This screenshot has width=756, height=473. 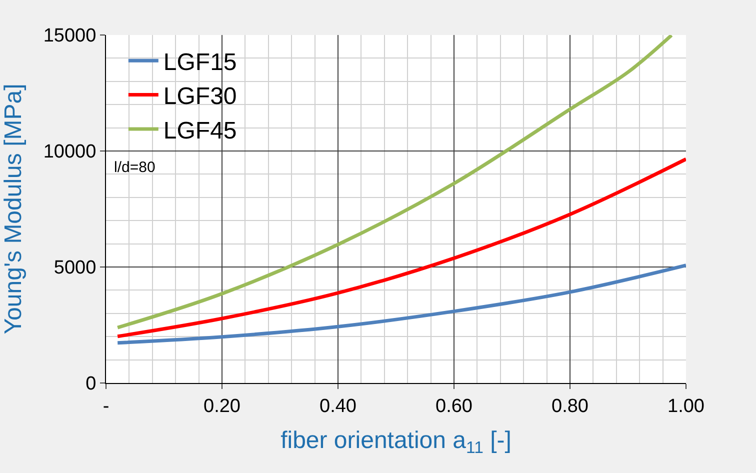 What do you see at coordinates (106, 406) in the screenshot?
I see `x-tick-label: -` at bounding box center [106, 406].